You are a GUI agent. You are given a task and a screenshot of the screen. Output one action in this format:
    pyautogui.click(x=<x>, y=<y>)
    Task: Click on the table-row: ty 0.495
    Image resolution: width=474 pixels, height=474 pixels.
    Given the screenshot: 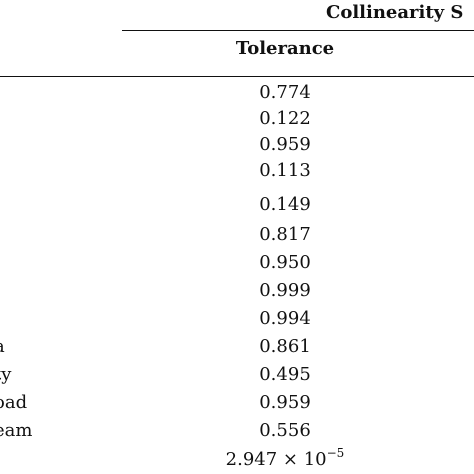 What is the action you would take?
    pyautogui.click(x=237, y=377)
    